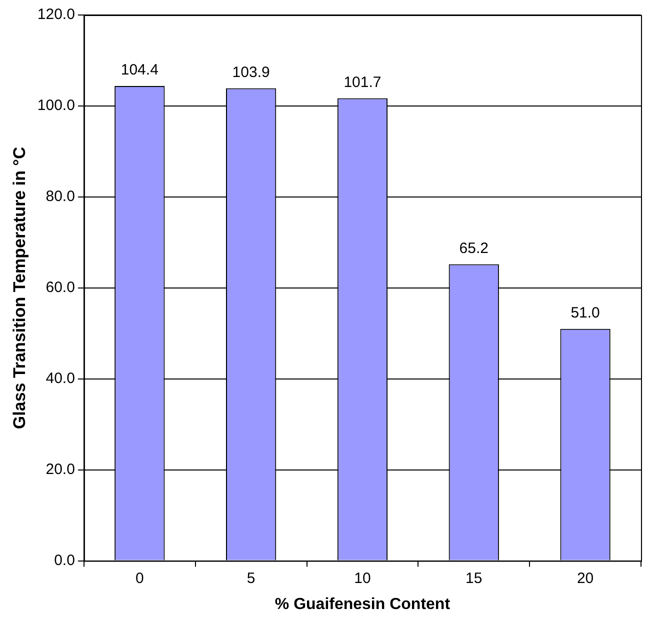 The image size is (653, 624). I want to click on data-label: 104.4, so click(139, 70).